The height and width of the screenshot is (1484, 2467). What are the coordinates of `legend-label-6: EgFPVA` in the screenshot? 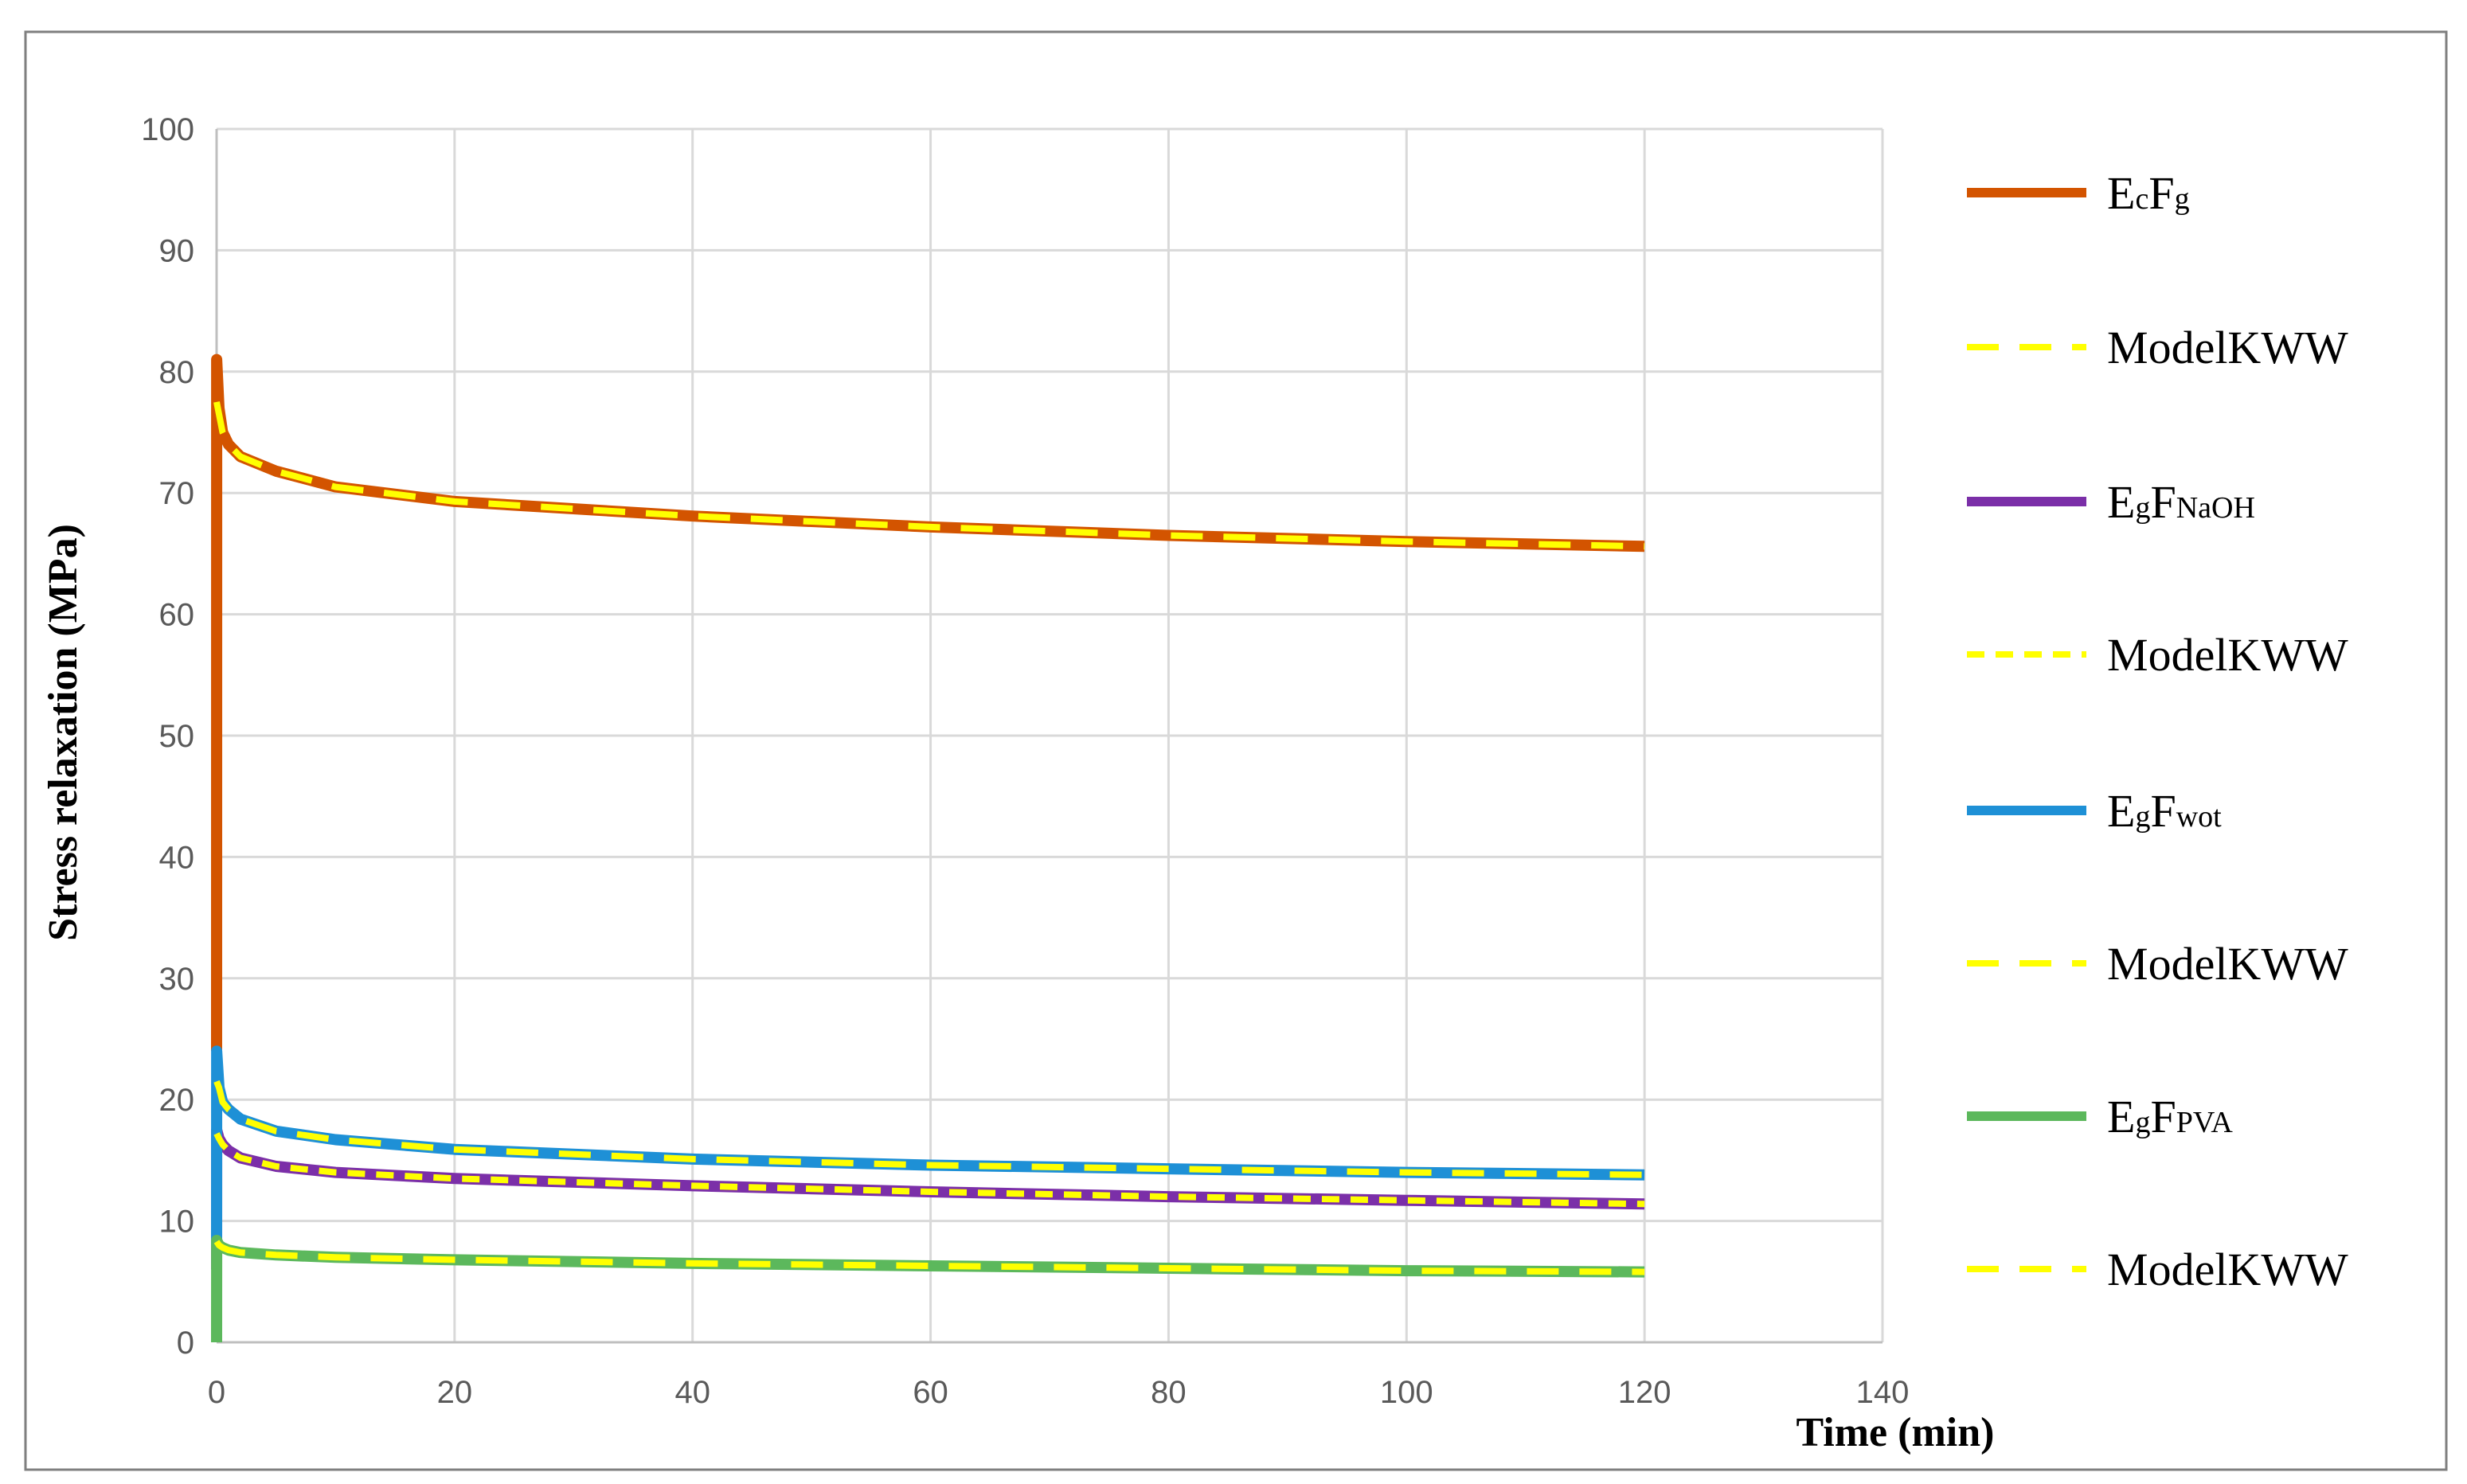 It's located at (2170, 1116).